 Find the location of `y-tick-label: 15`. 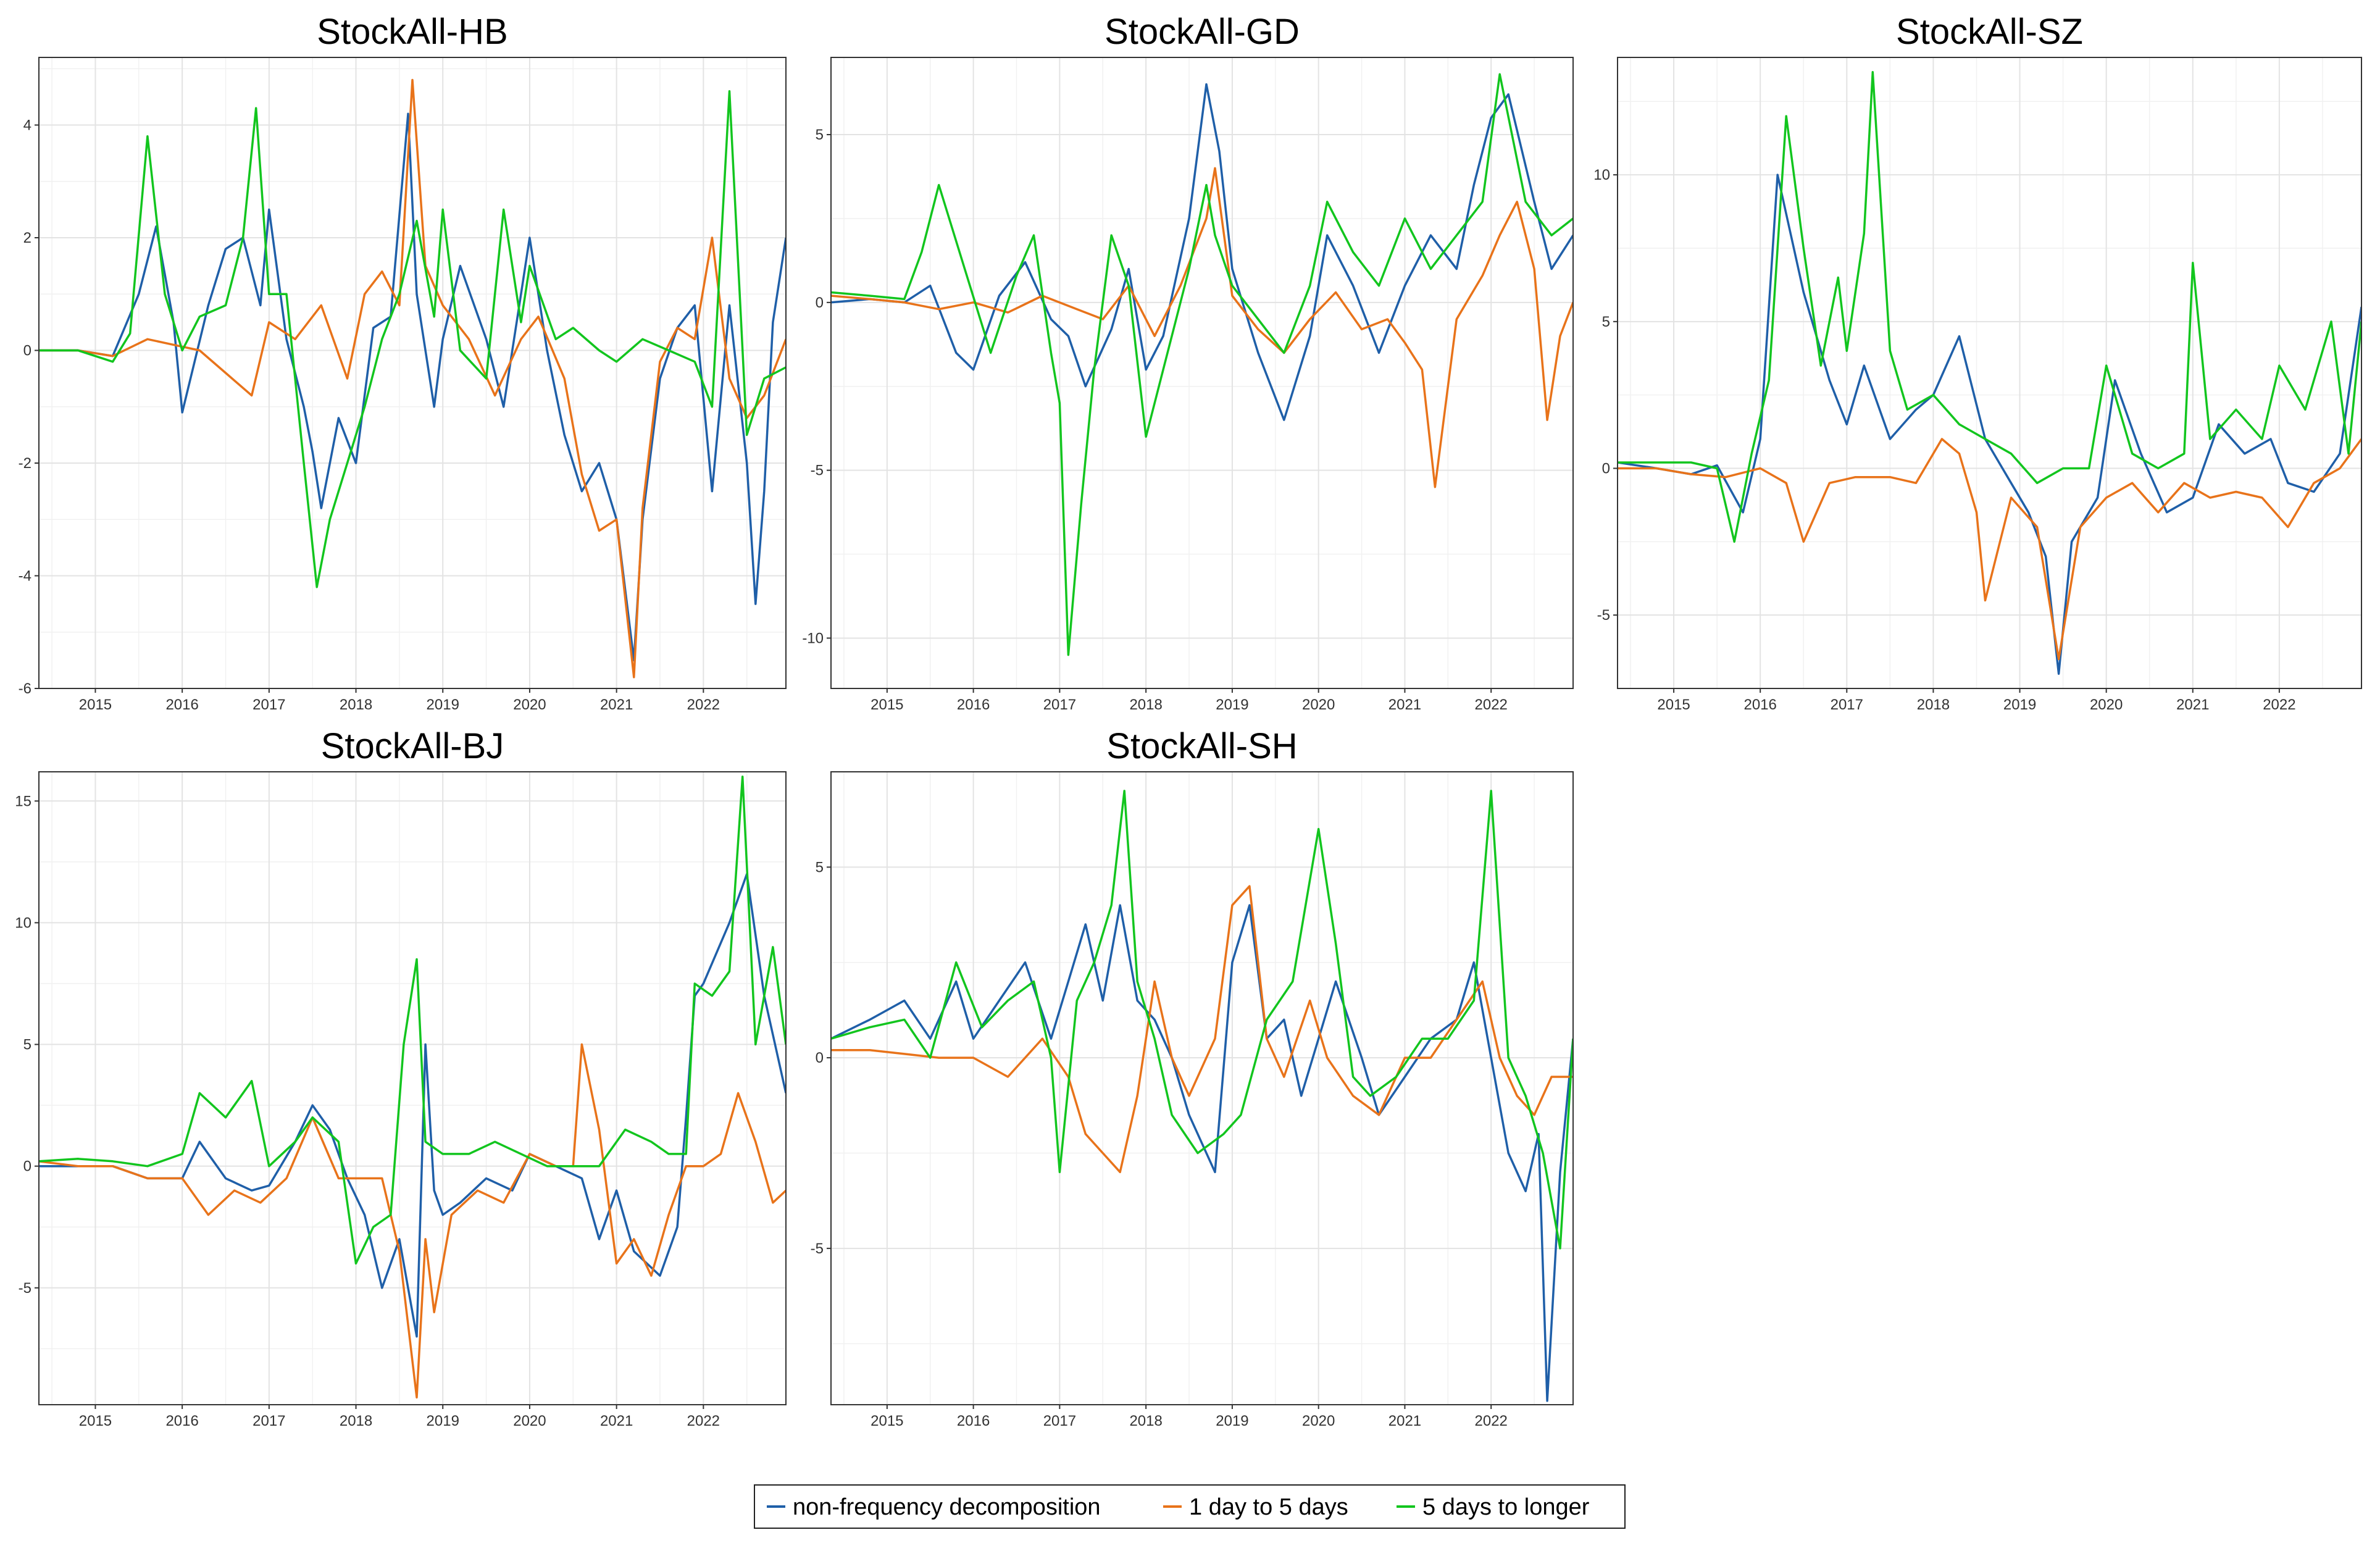

y-tick-label: 15 is located at coordinates (23, 801).